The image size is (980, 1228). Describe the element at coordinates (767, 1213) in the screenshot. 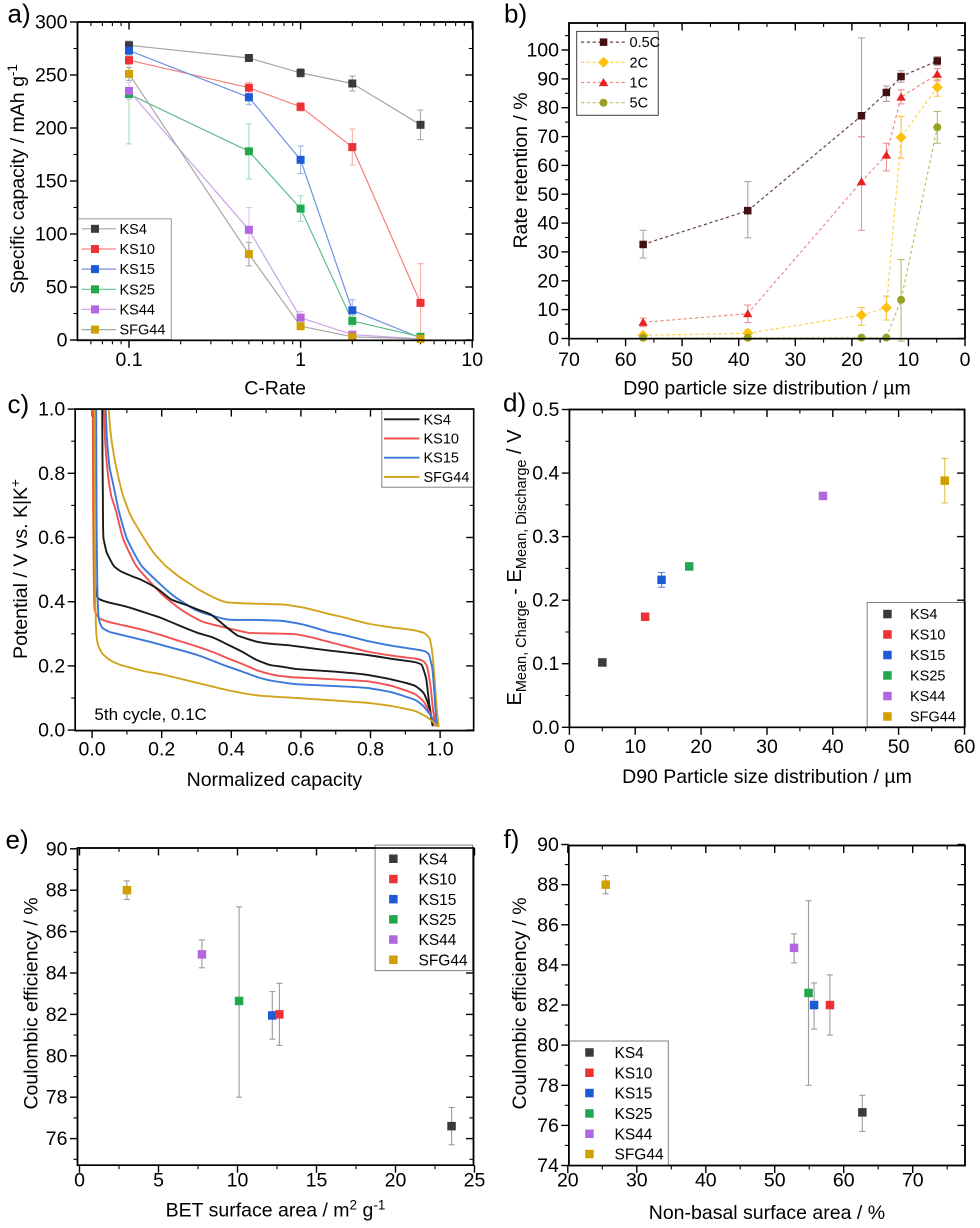

I see `svg-text: Non-basal surface area / %` at that location.